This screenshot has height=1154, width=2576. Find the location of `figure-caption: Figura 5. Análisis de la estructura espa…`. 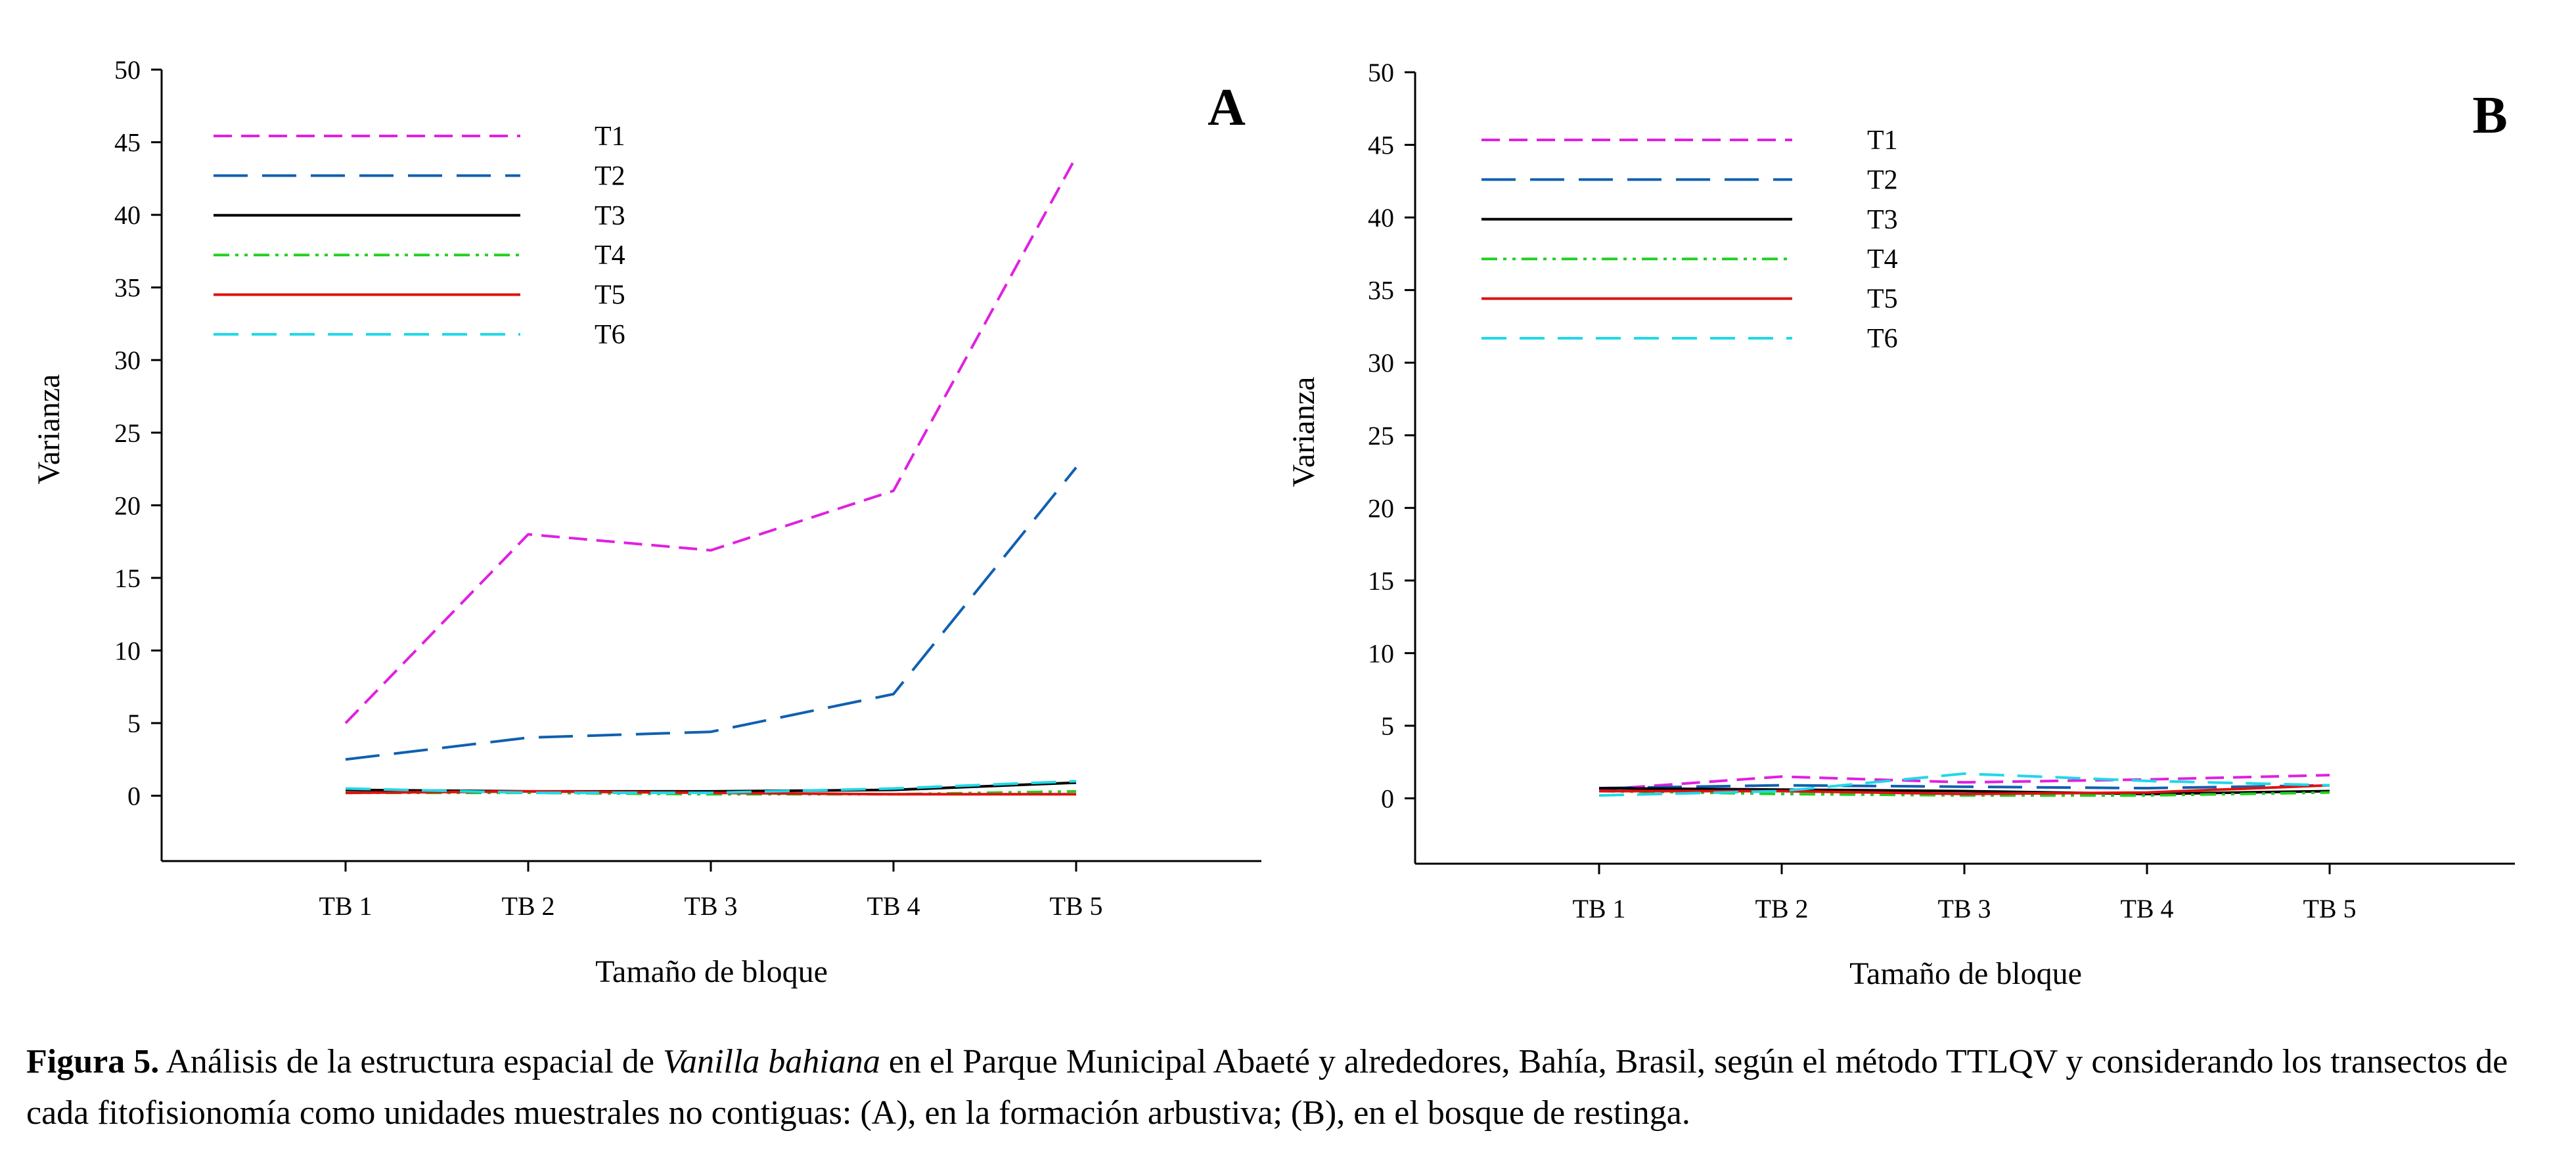

figure-caption: Figura 5. Análisis de la estructura espa… is located at coordinates (1291, 1087).